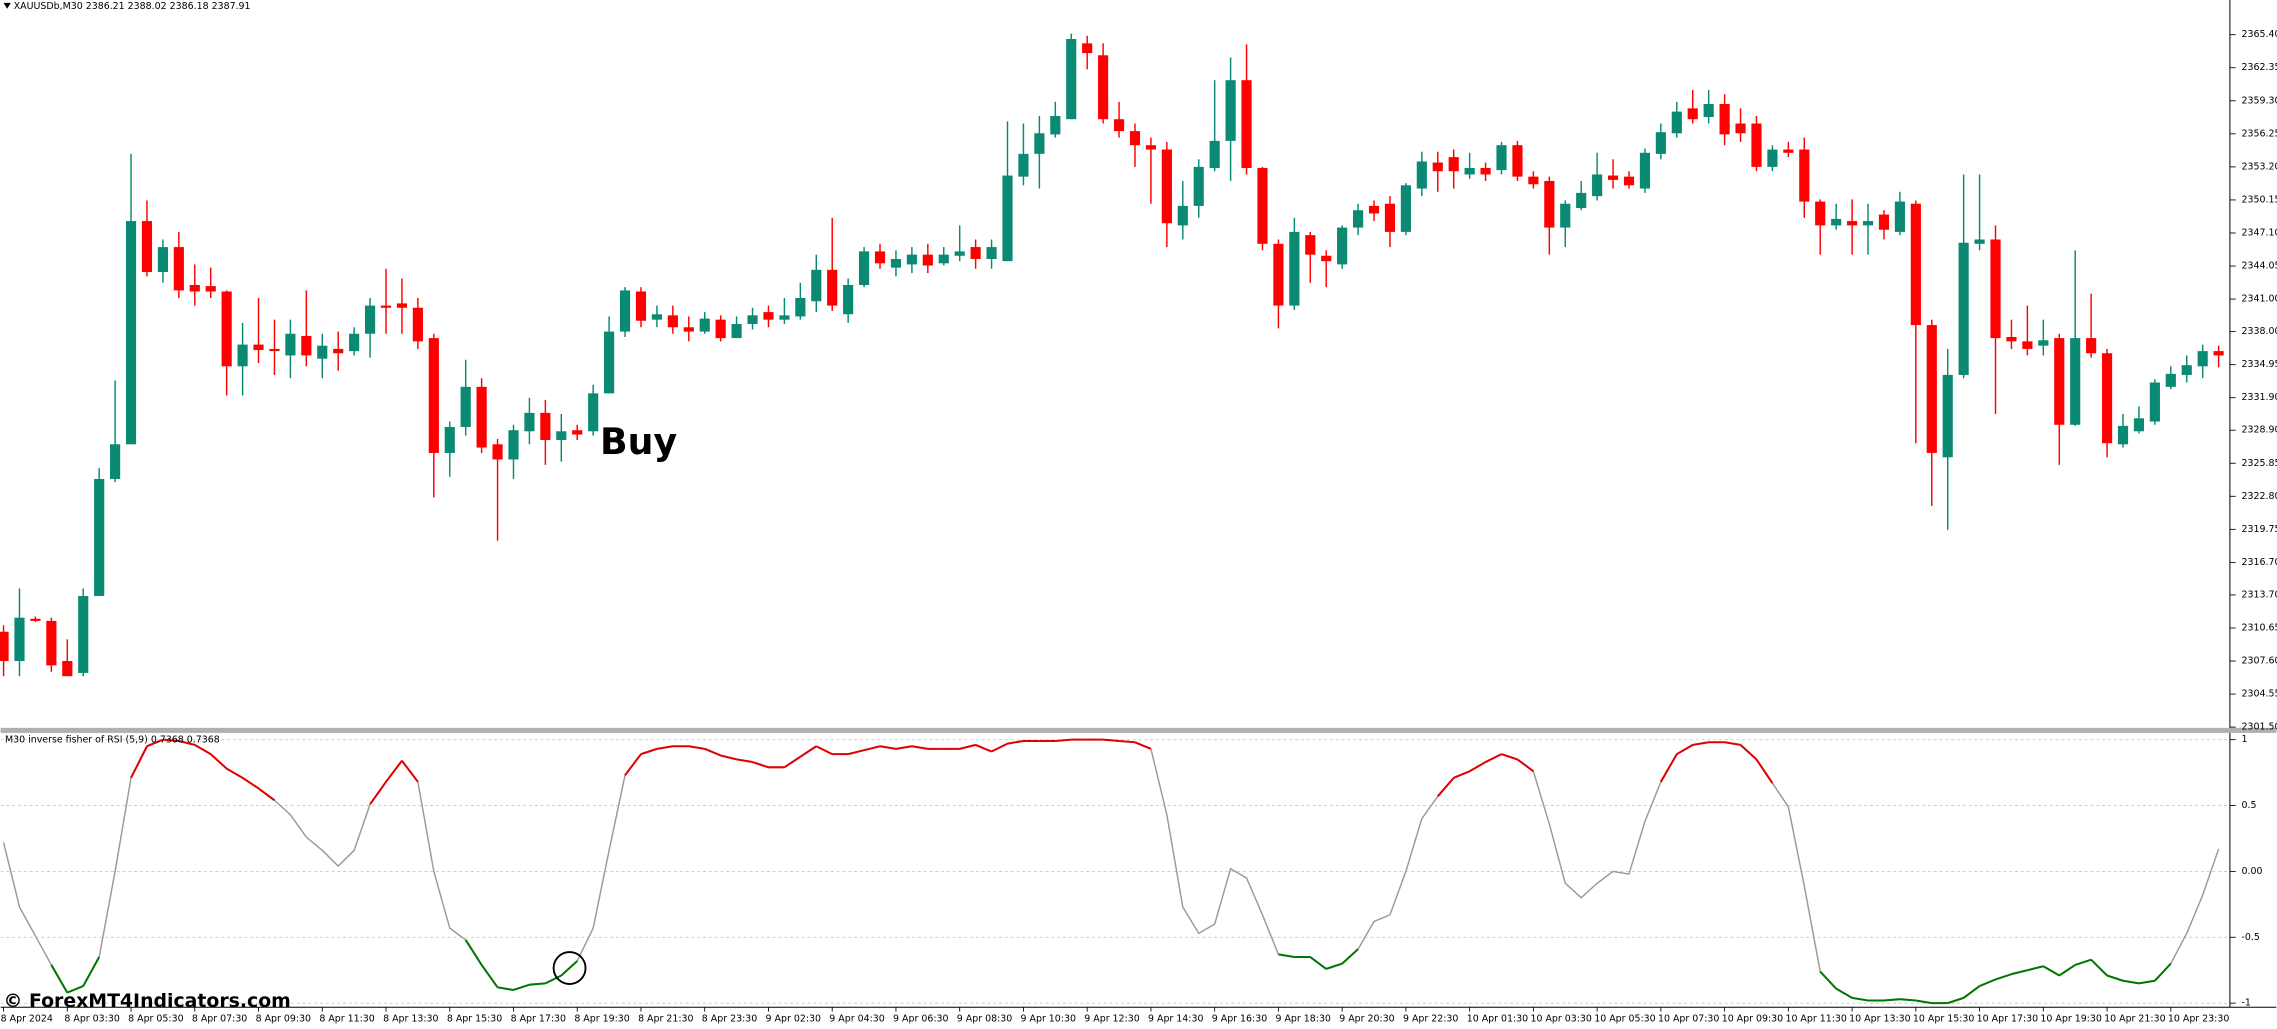  I want to click on y-tick-label: -1, so click(2246, 1003).